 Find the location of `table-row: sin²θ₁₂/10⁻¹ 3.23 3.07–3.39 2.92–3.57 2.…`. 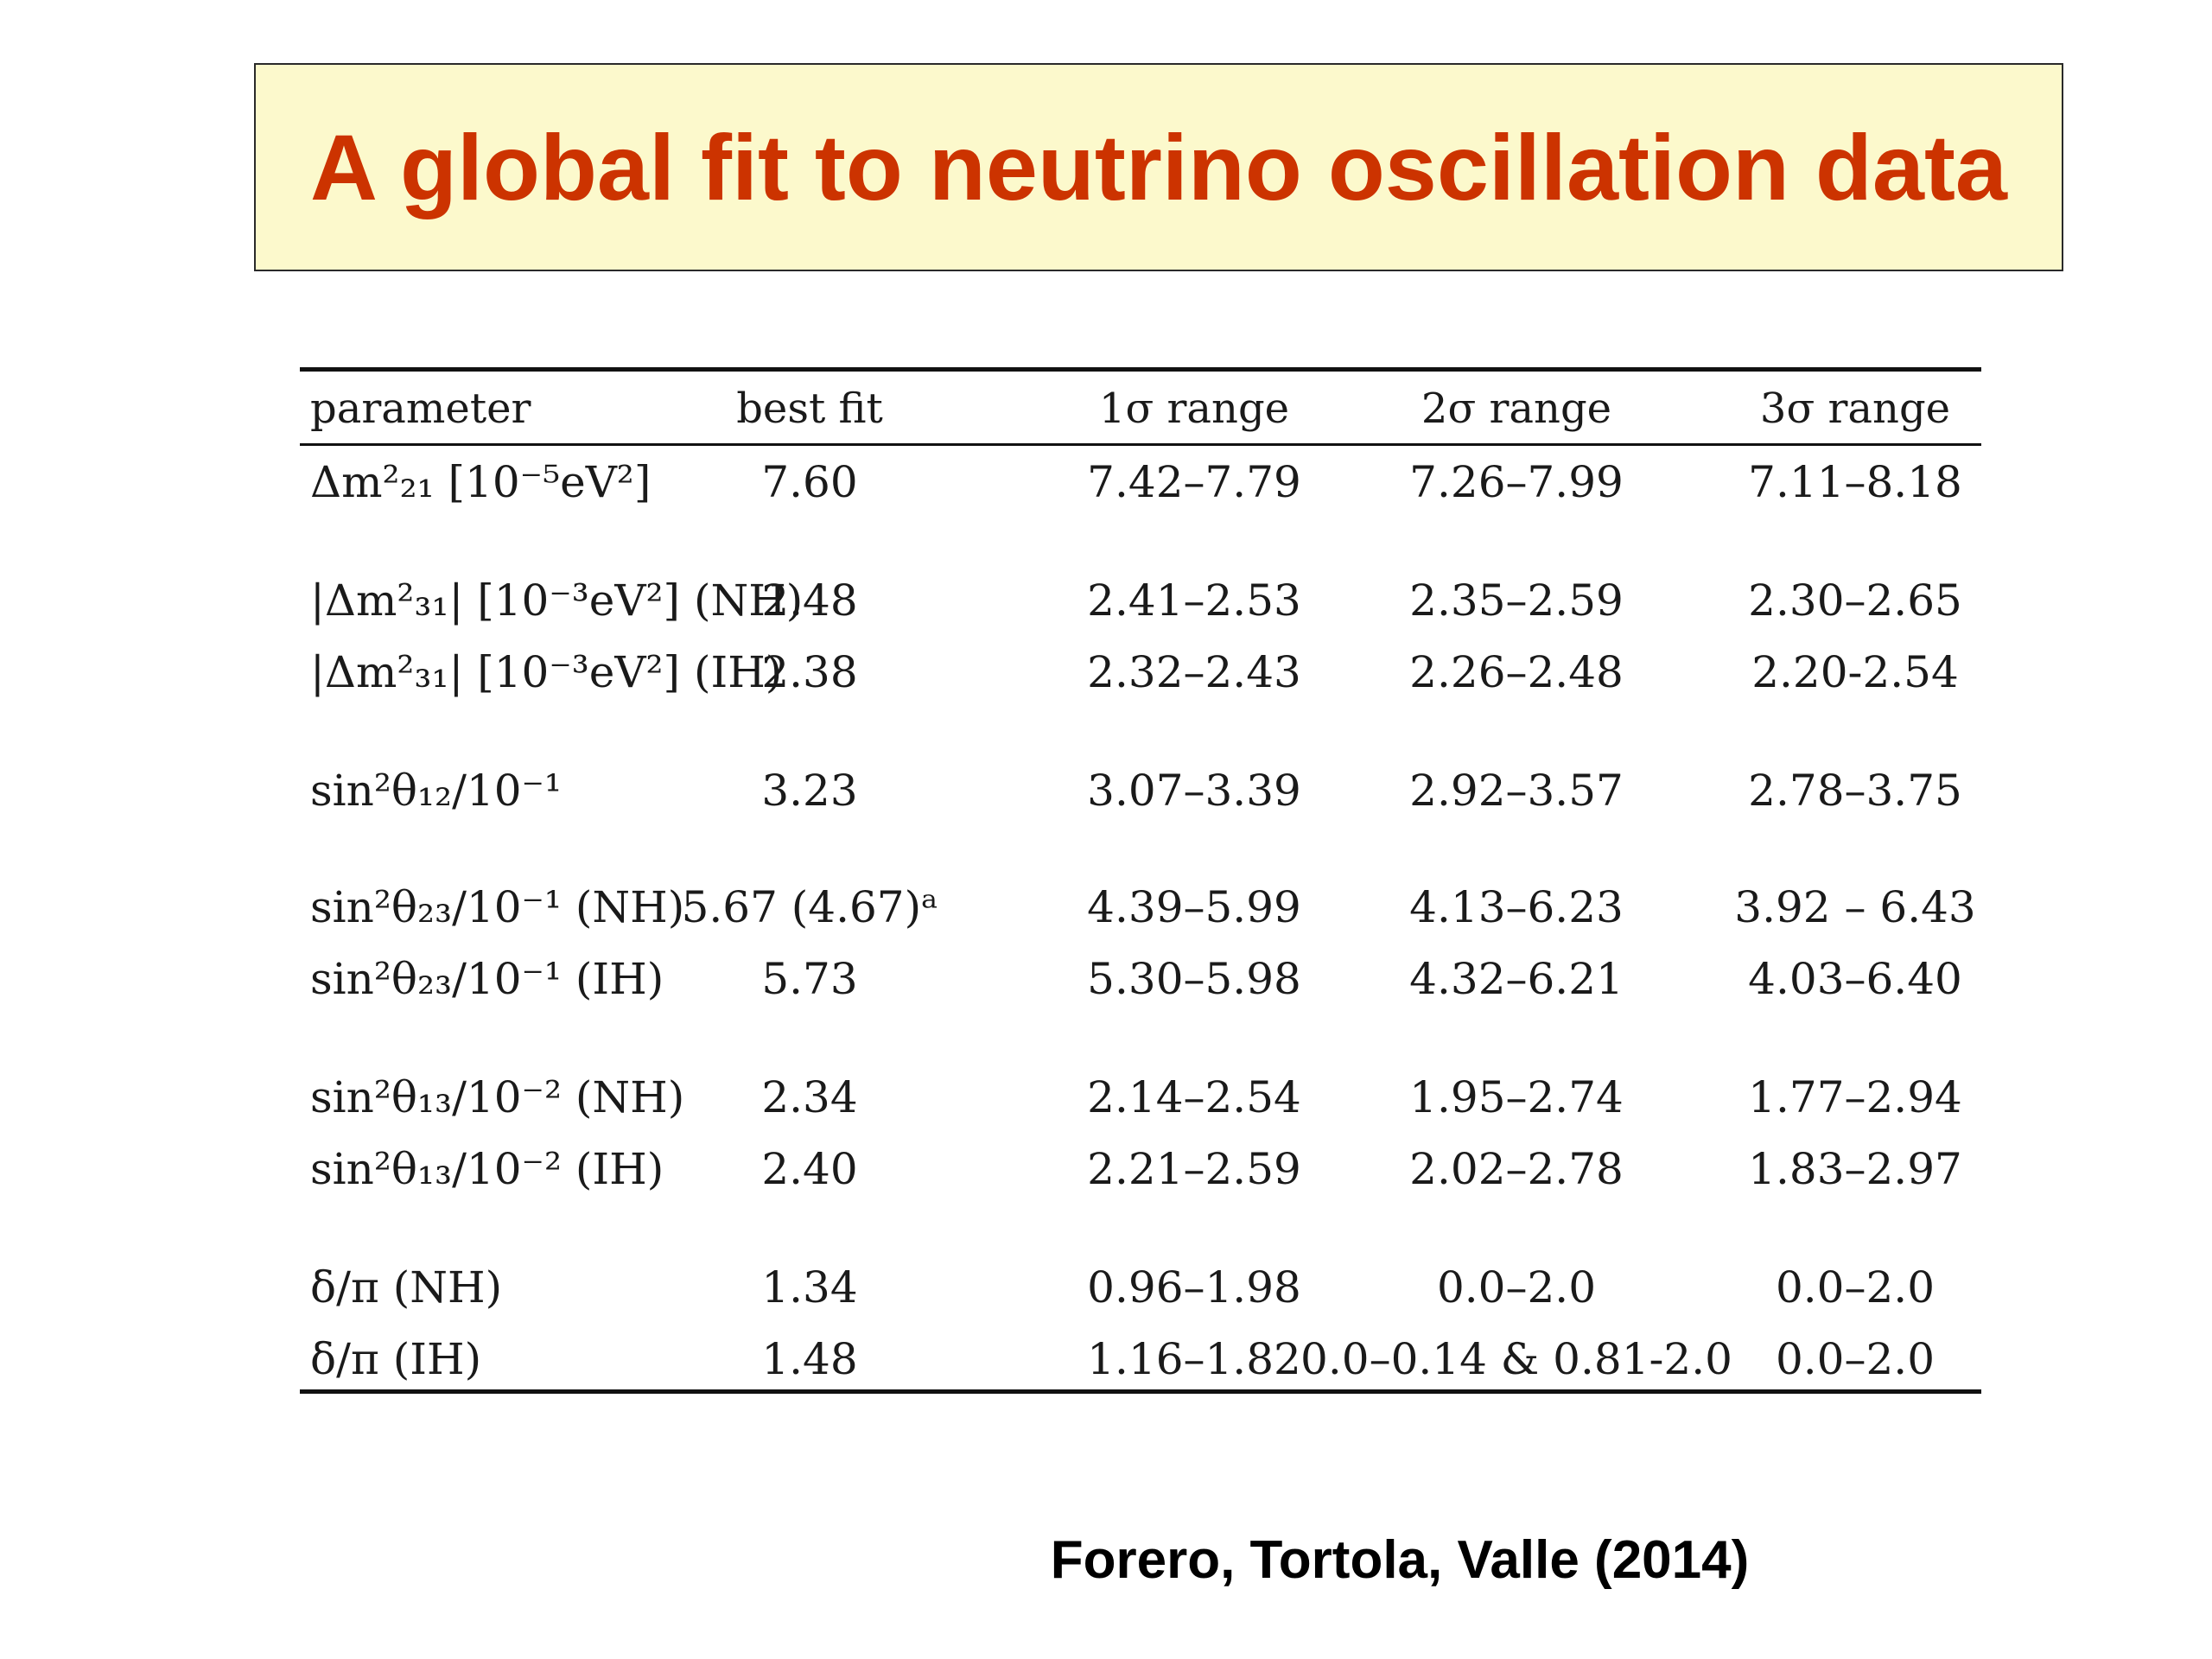

table-row: sin²θ₁₂/10⁻¹ 3.23 3.07–3.39 2.92–3.57 2.… is located at coordinates (1140, 790).